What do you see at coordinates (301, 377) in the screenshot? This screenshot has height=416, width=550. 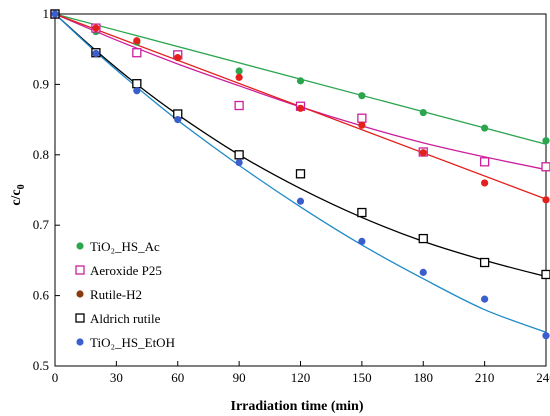 I see `x-tick-label: 120` at bounding box center [301, 377].